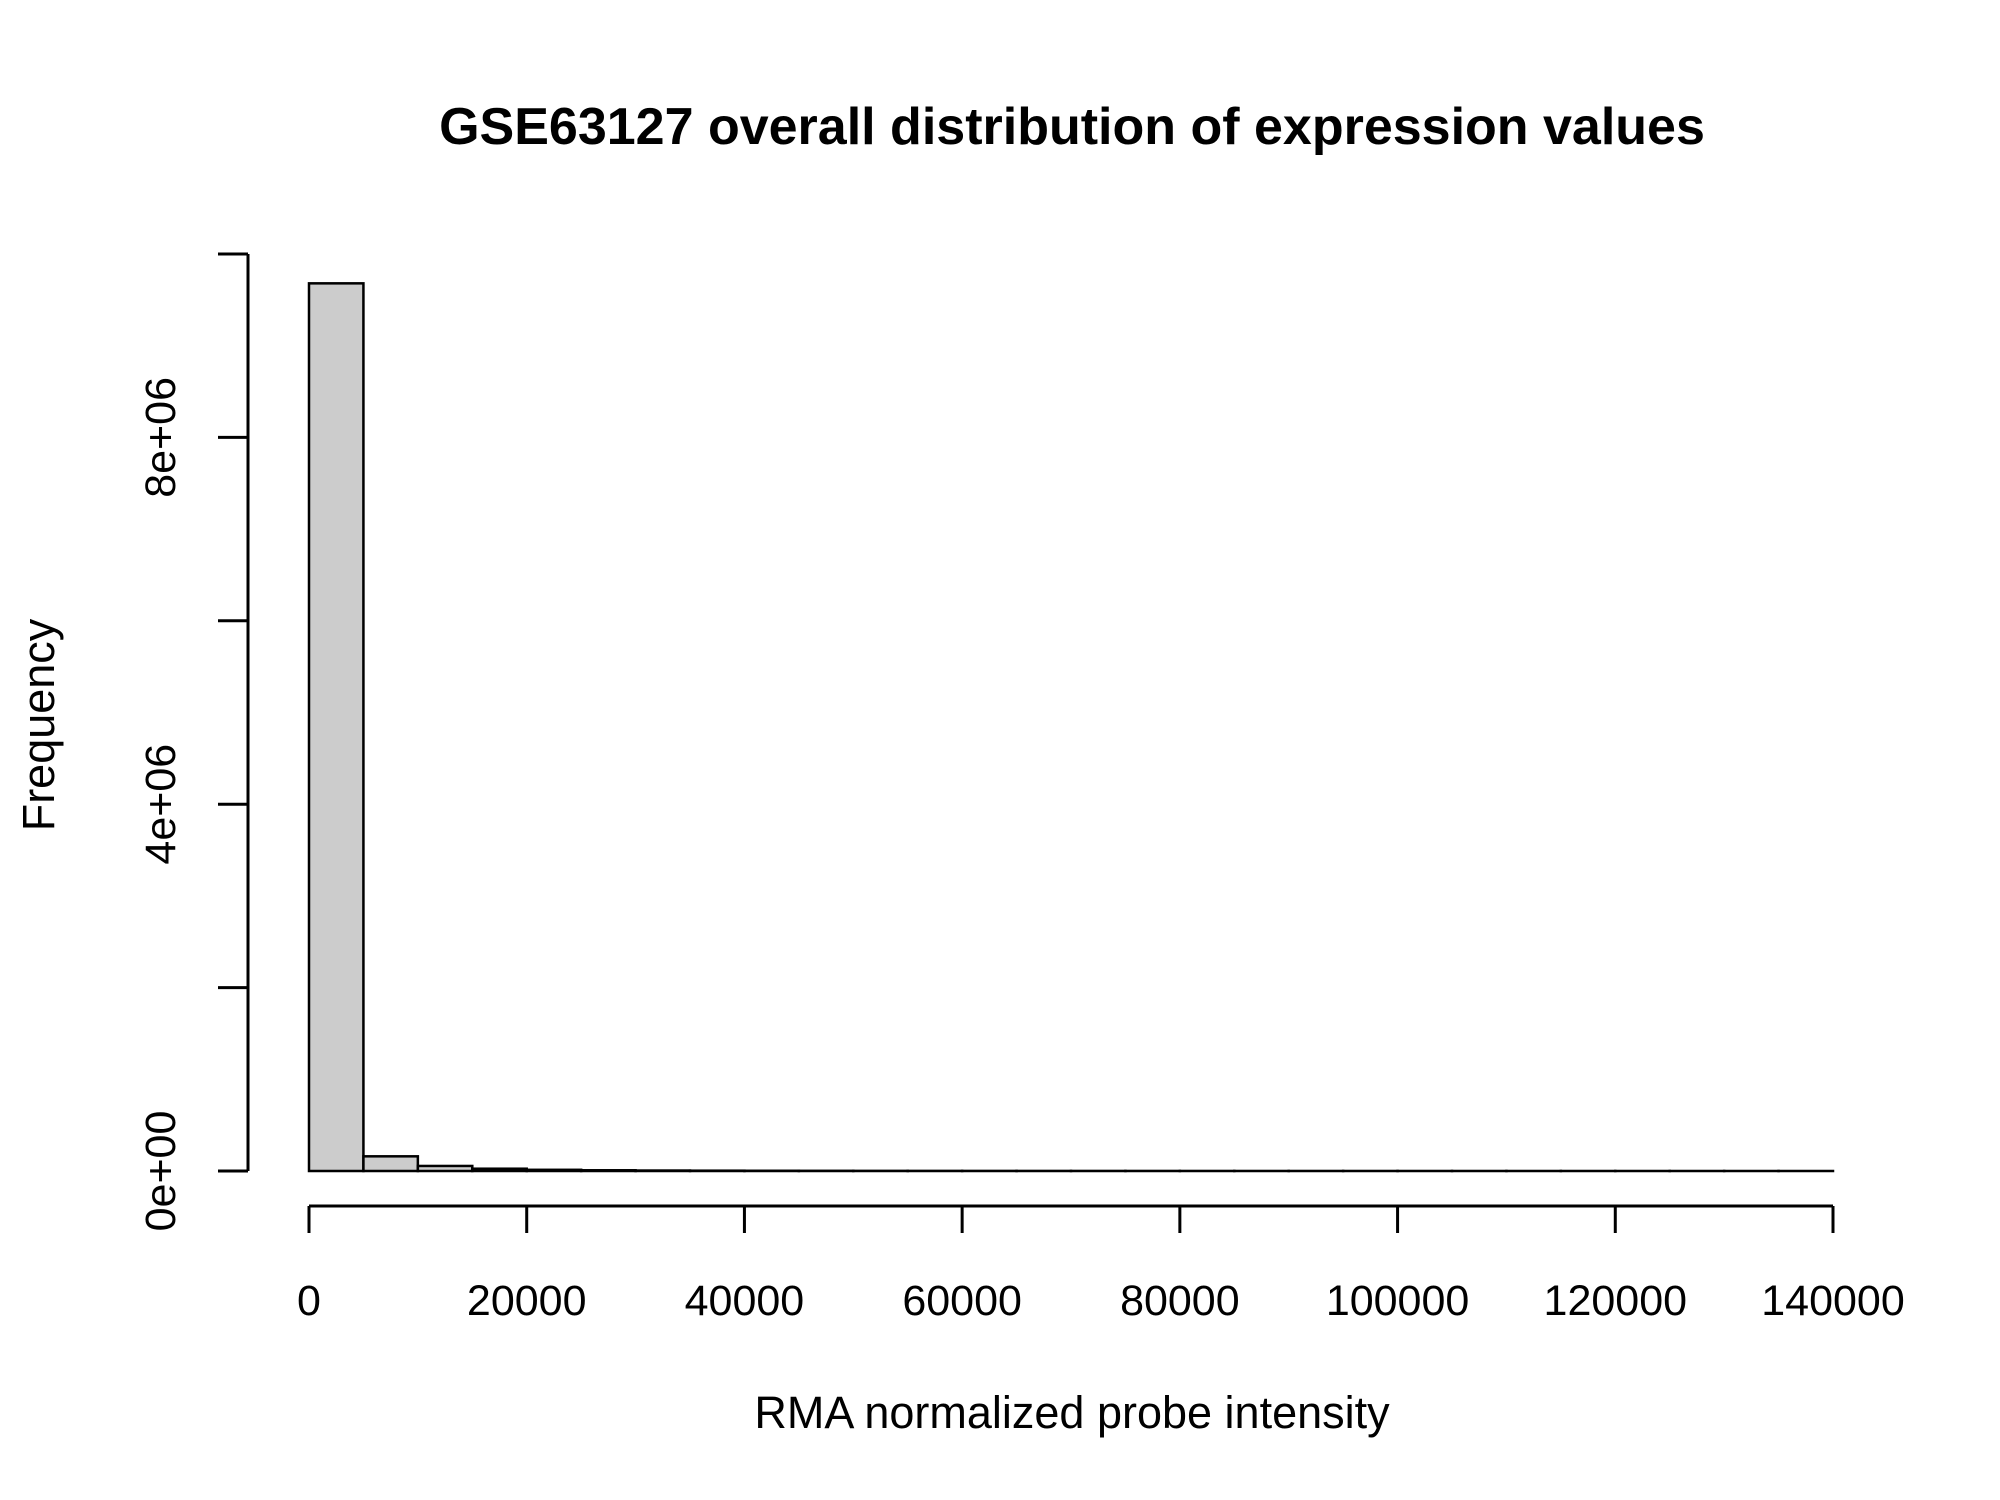 This screenshot has width=2000, height=1500. I want to click on x-tick-label-0: 0, so click(309, 1301).